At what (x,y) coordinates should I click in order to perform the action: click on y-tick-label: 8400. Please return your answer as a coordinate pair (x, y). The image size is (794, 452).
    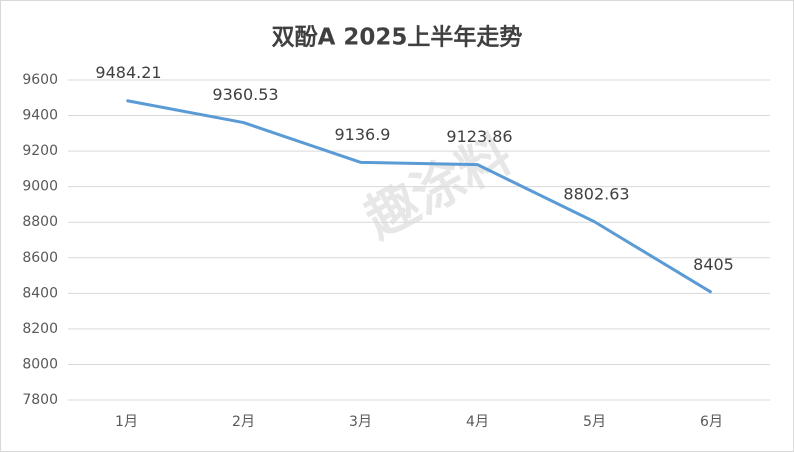
    Looking at the image, I should click on (40, 293).